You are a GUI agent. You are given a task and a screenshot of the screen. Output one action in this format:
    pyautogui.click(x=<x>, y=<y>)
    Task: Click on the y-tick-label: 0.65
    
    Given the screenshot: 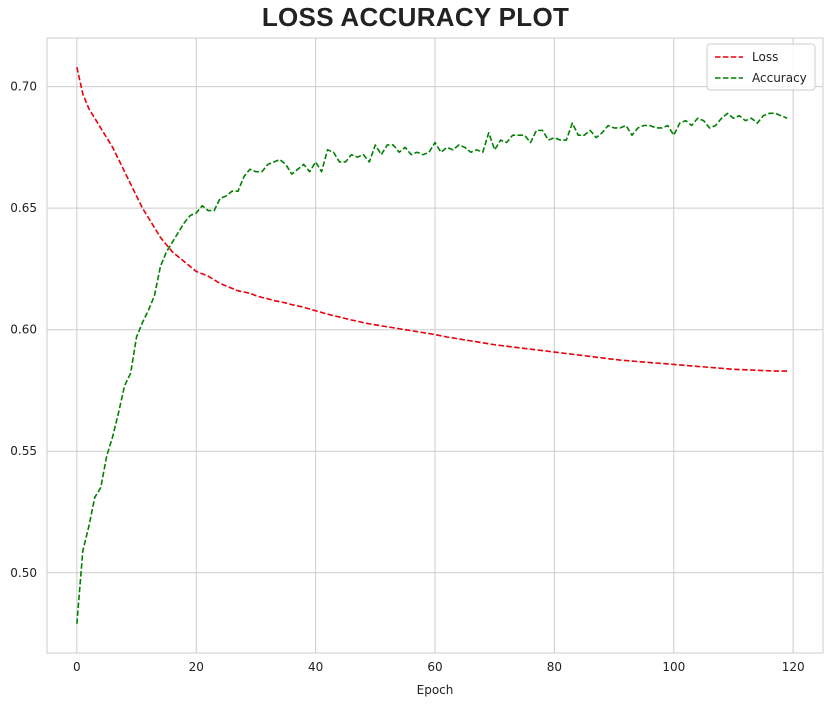 What is the action you would take?
    pyautogui.click(x=23, y=208)
    